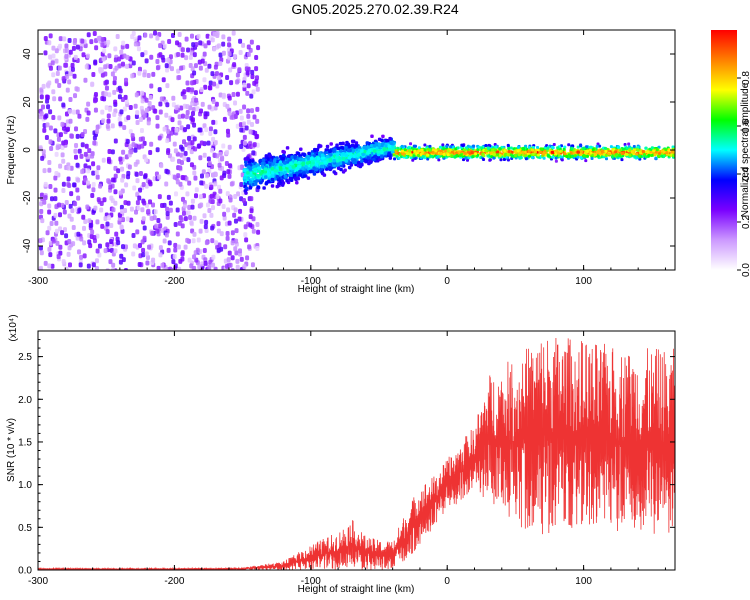  Describe the element at coordinates (25, 528) in the screenshot. I see `y-tick-label: 0.5` at that location.